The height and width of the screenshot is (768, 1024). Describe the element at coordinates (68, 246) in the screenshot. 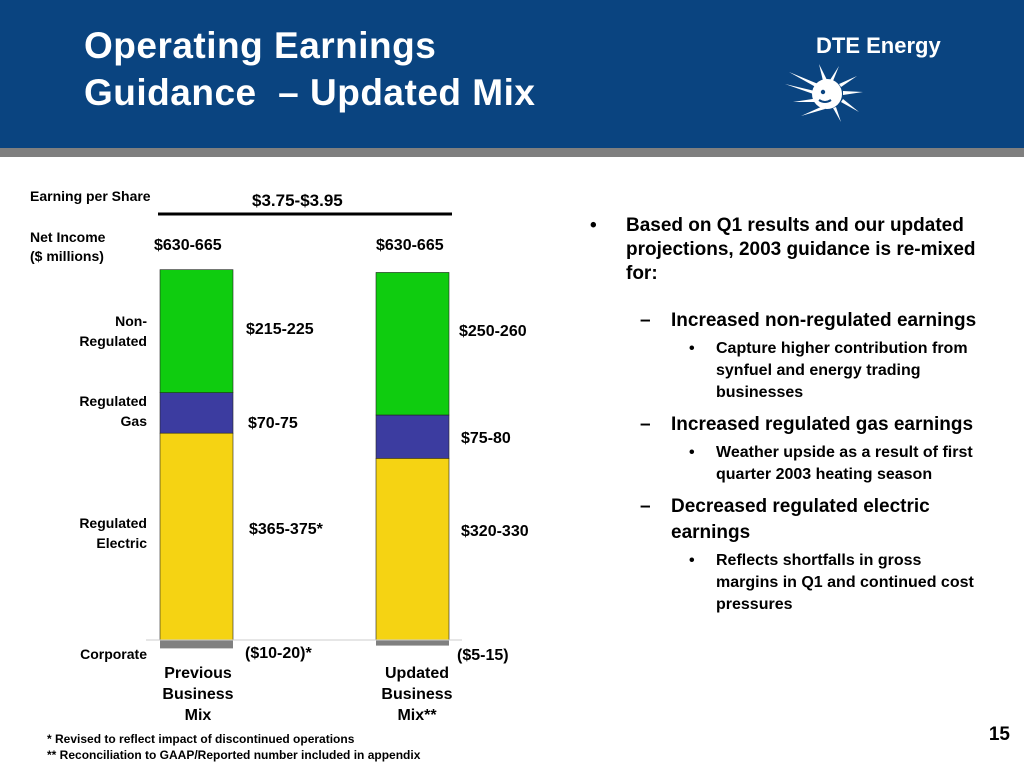

I see `y-axis-label: Net Income ($ millions)` at that location.